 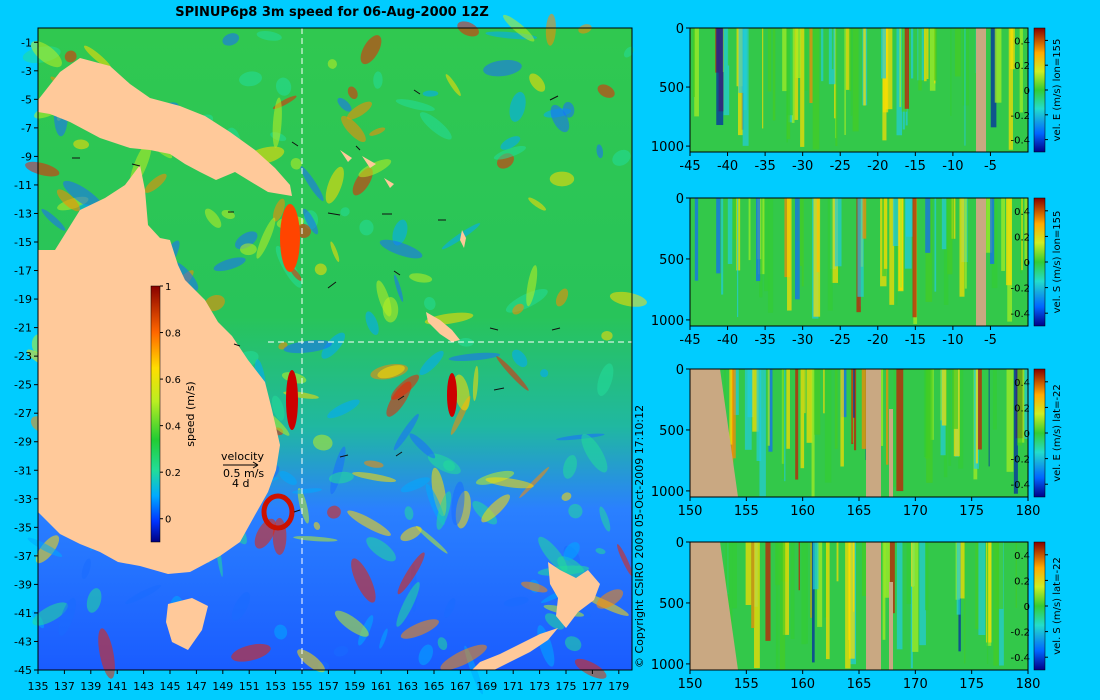 What do you see at coordinates (840, 340) in the screenshot?
I see `section-x-tick-label: -25` at bounding box center [840, 340].